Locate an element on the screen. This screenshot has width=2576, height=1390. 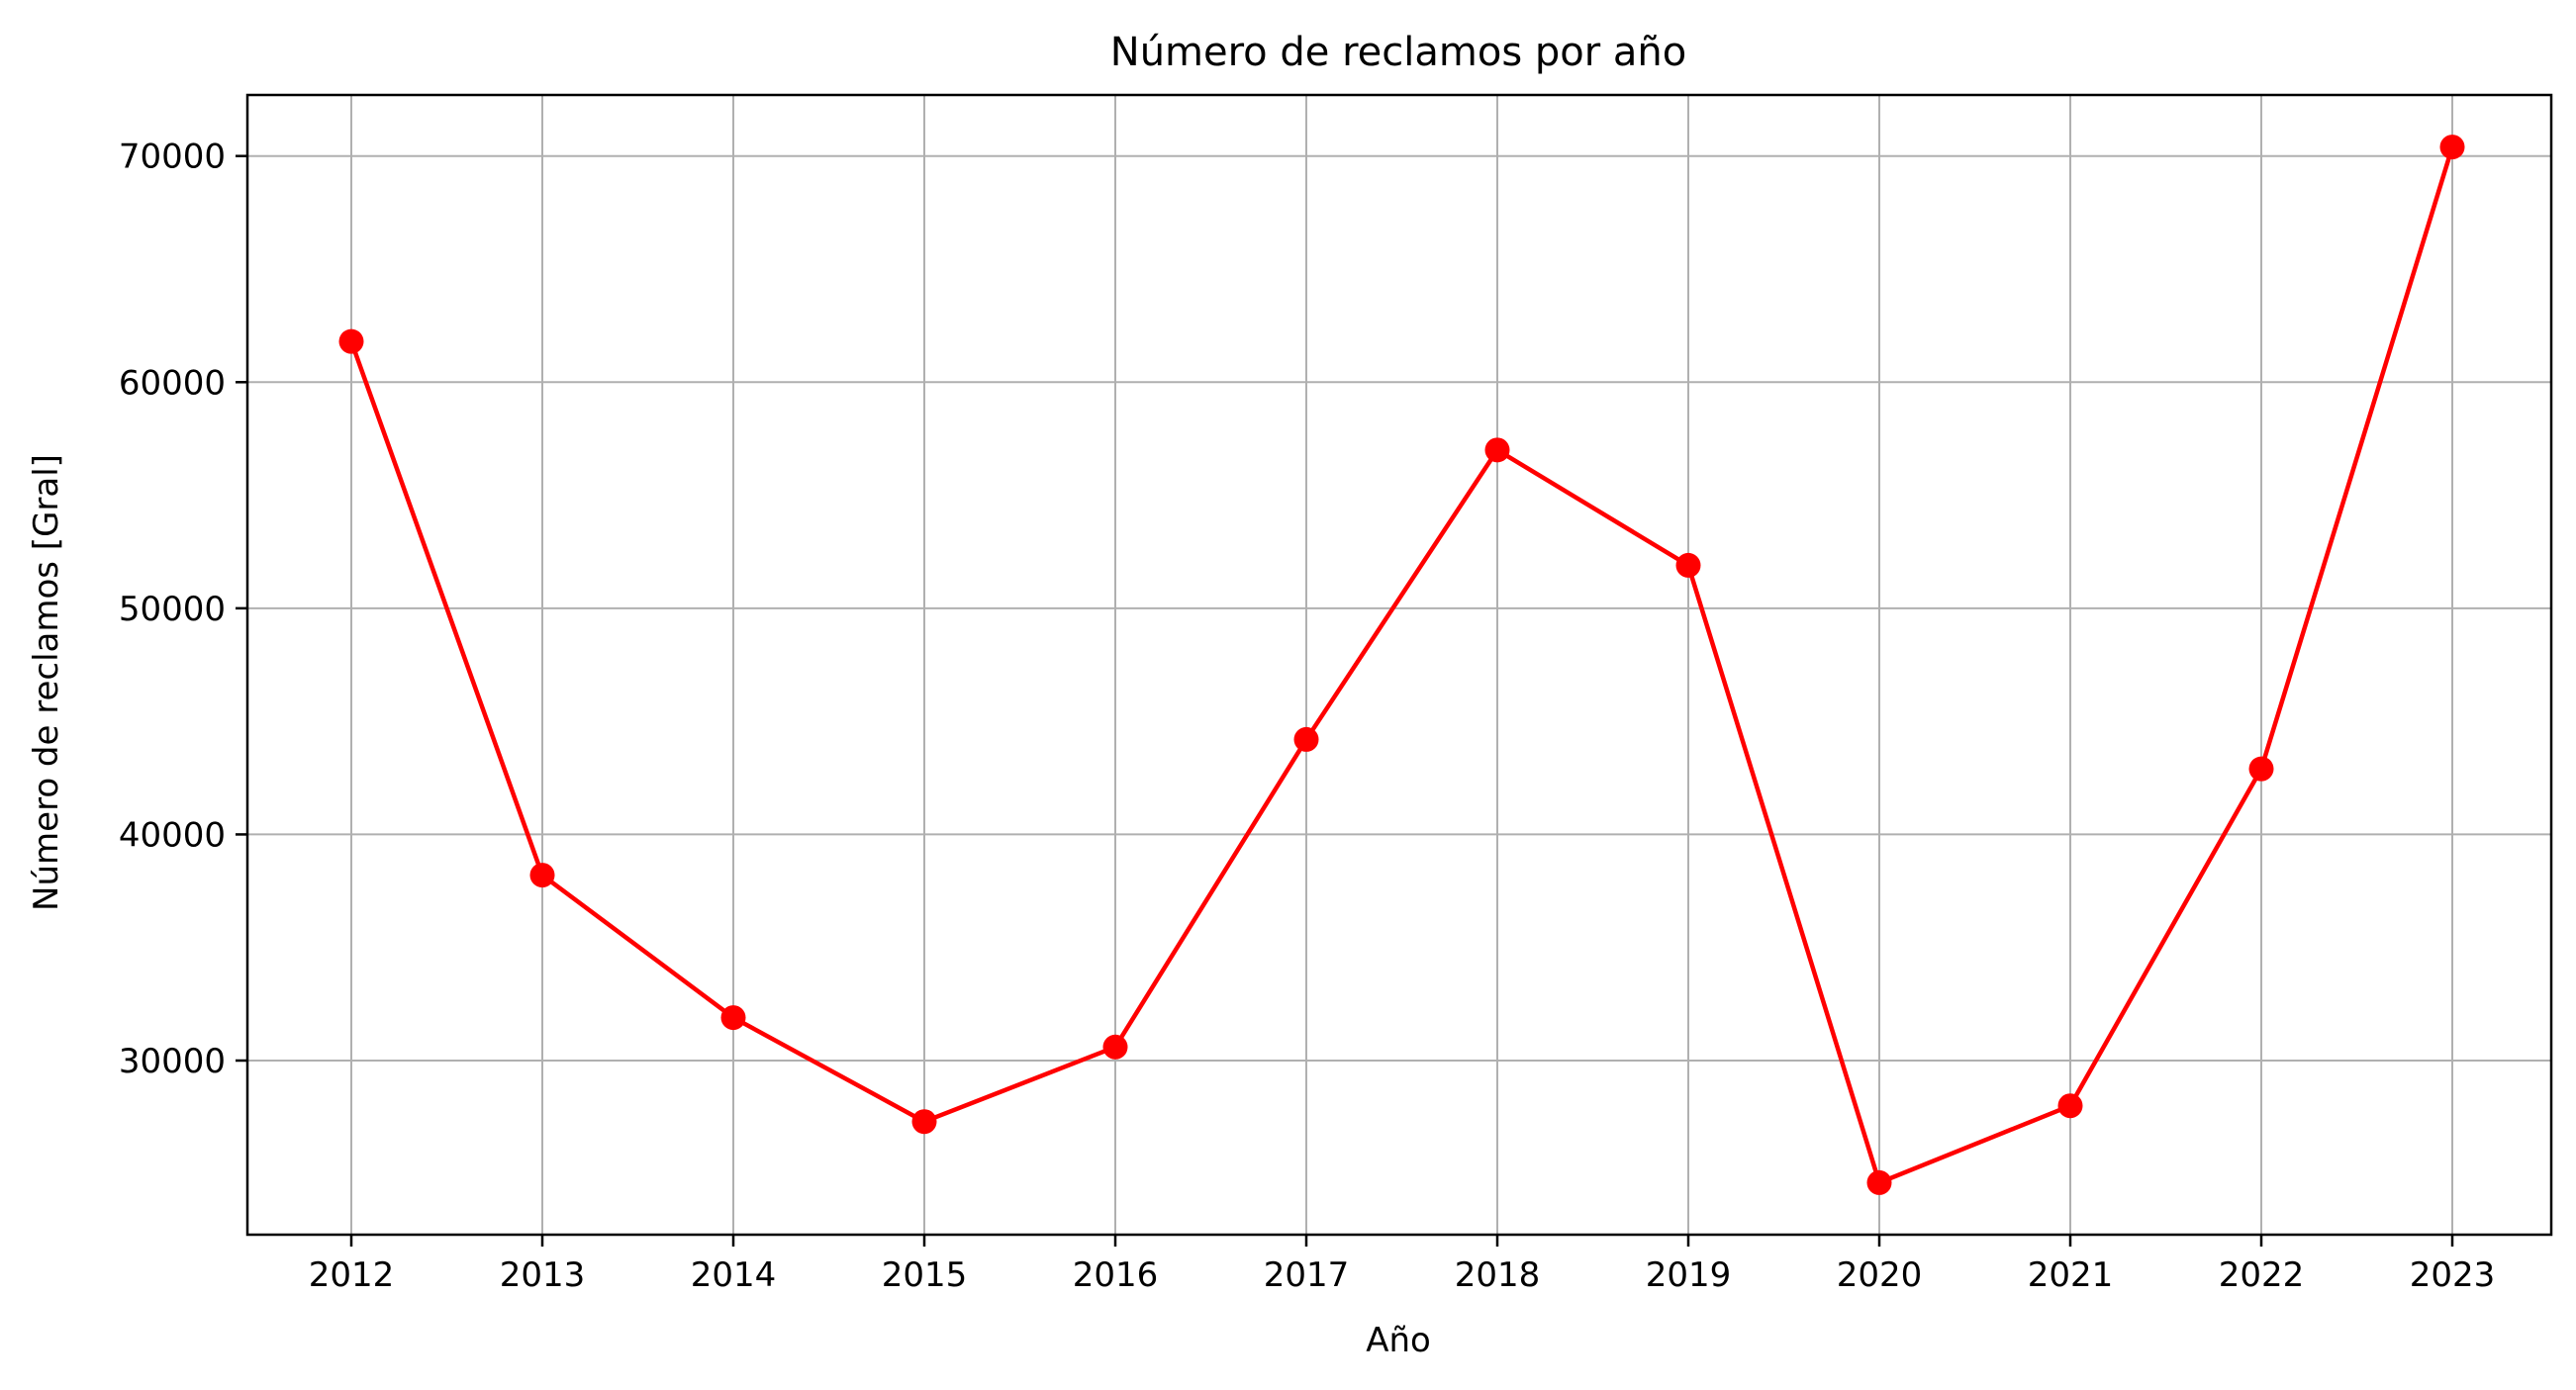
y-axis-label: Número de reclamos [Gral] is located at coordinates (46, 682).